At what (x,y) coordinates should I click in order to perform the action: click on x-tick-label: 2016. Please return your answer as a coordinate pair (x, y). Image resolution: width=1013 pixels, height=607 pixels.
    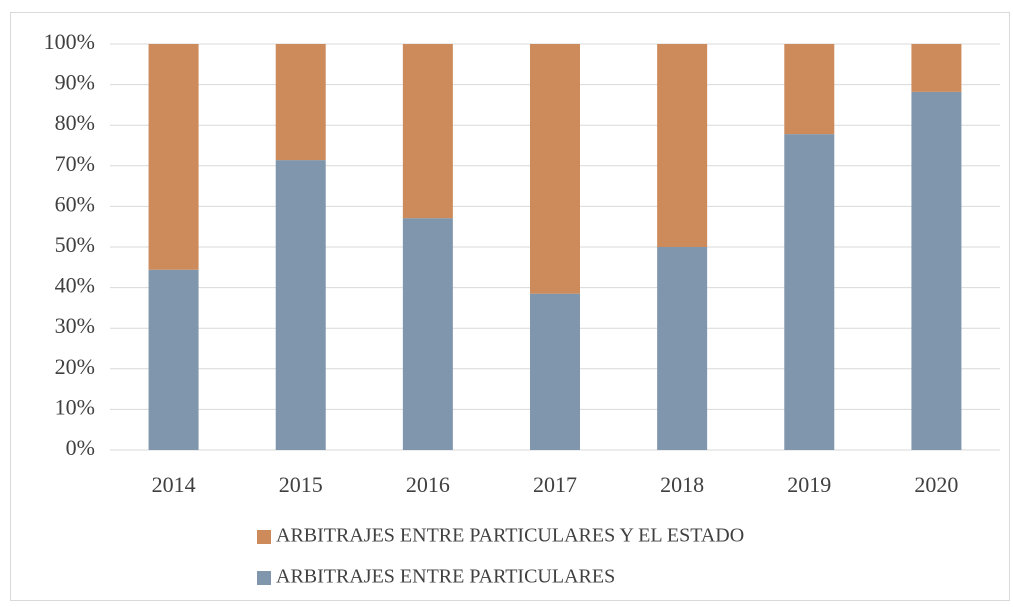
    Looking at the image, I should click on (428, 484).